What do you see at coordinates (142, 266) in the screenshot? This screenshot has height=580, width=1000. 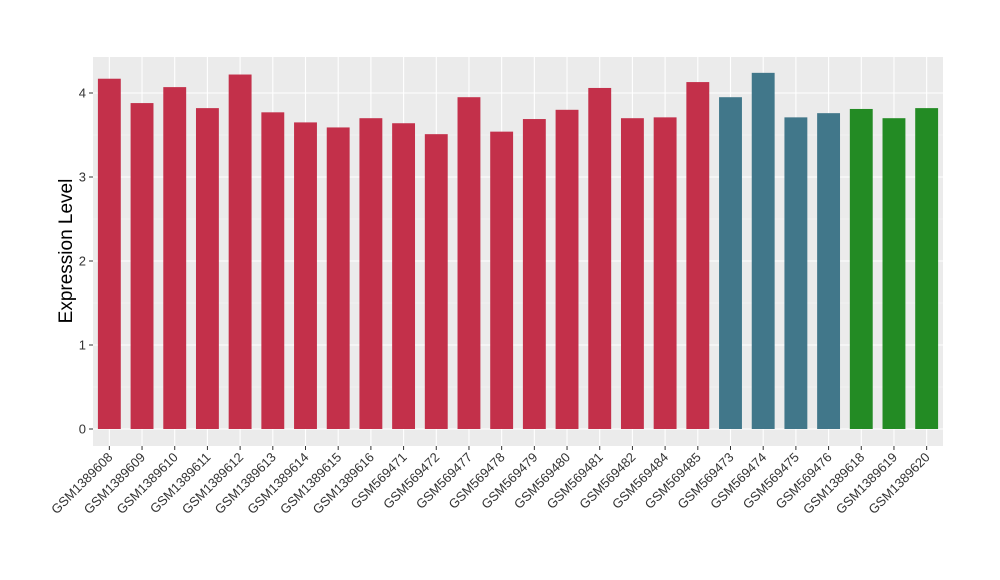 I see `bar-GSM1389609` at bounding box center [142, 266].